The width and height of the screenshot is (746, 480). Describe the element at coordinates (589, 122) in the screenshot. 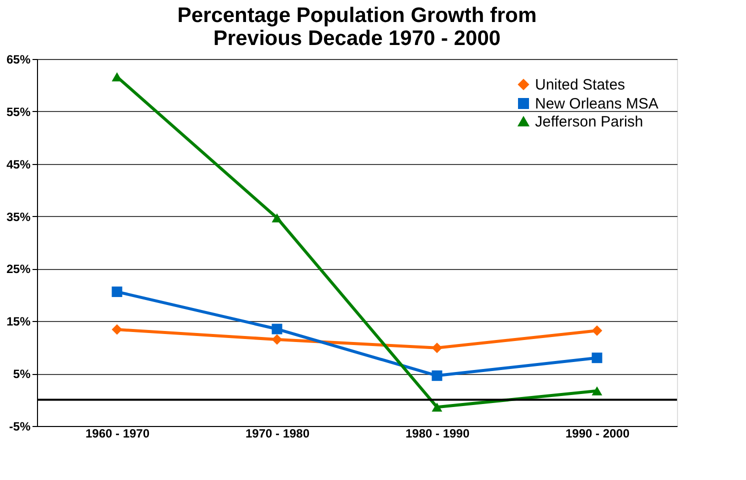

I see `legend-label: Jefferson Parish` at that location.